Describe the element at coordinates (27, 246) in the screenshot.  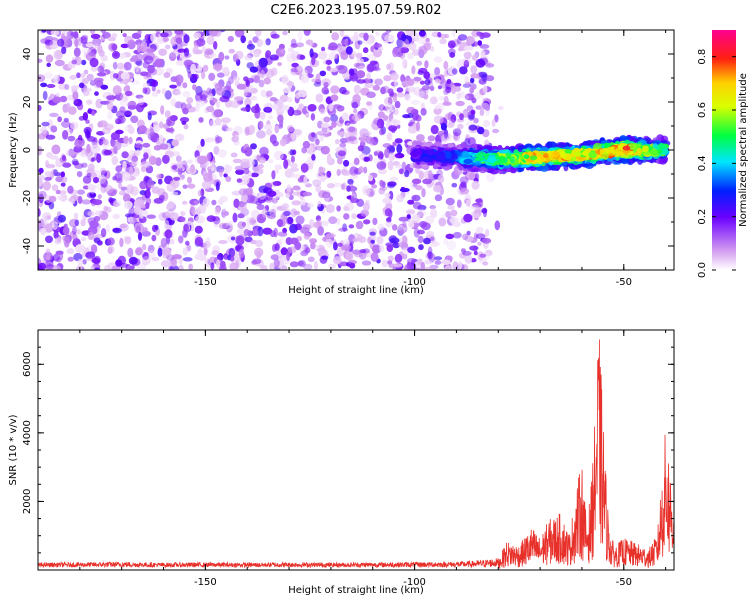
I see `y-tick-label: -40` at that location.